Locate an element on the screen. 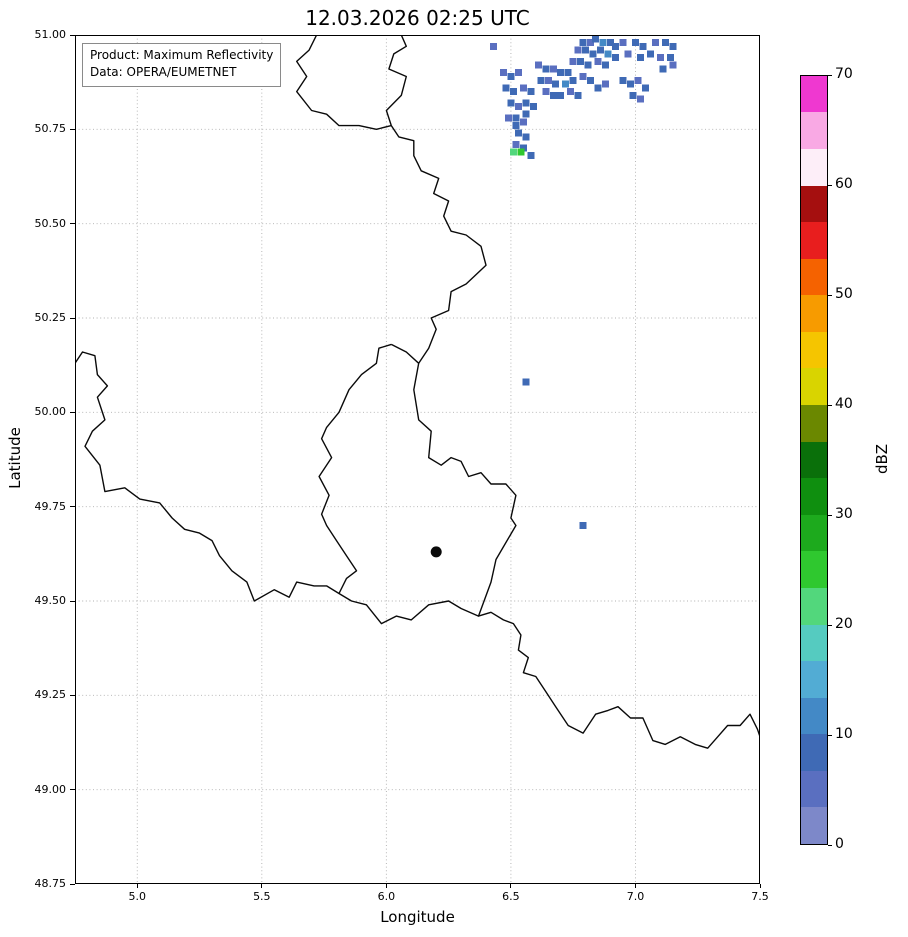 The width and height of the screenshot is (908, 937). y-tick-label: 51.00 is located at coordinates (50, 34).